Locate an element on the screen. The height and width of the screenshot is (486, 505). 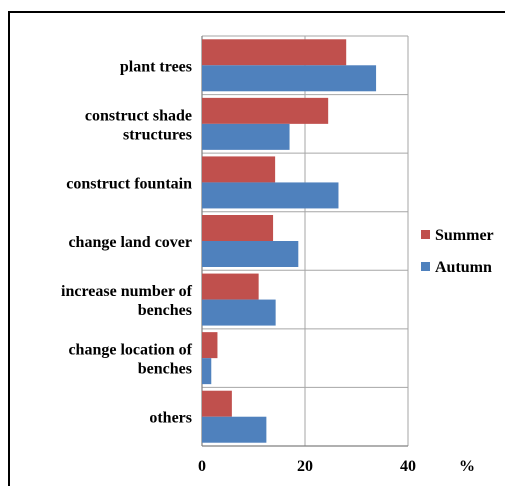
category-label: others is located at coordinates (170, 418).